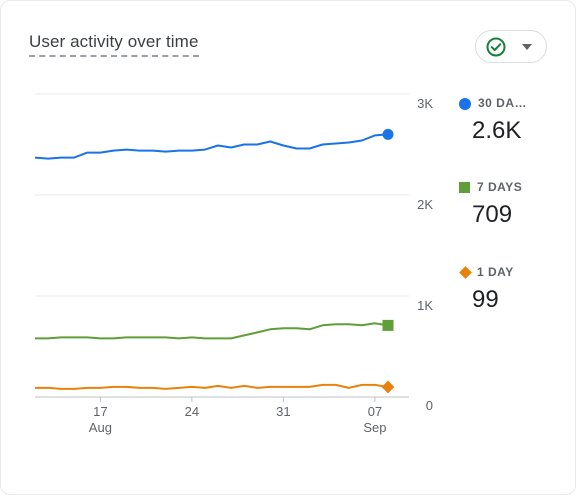  Describe the element at coordinates (425, 305) in the screenshot. I see `y-tick-label: 1K` at that location.